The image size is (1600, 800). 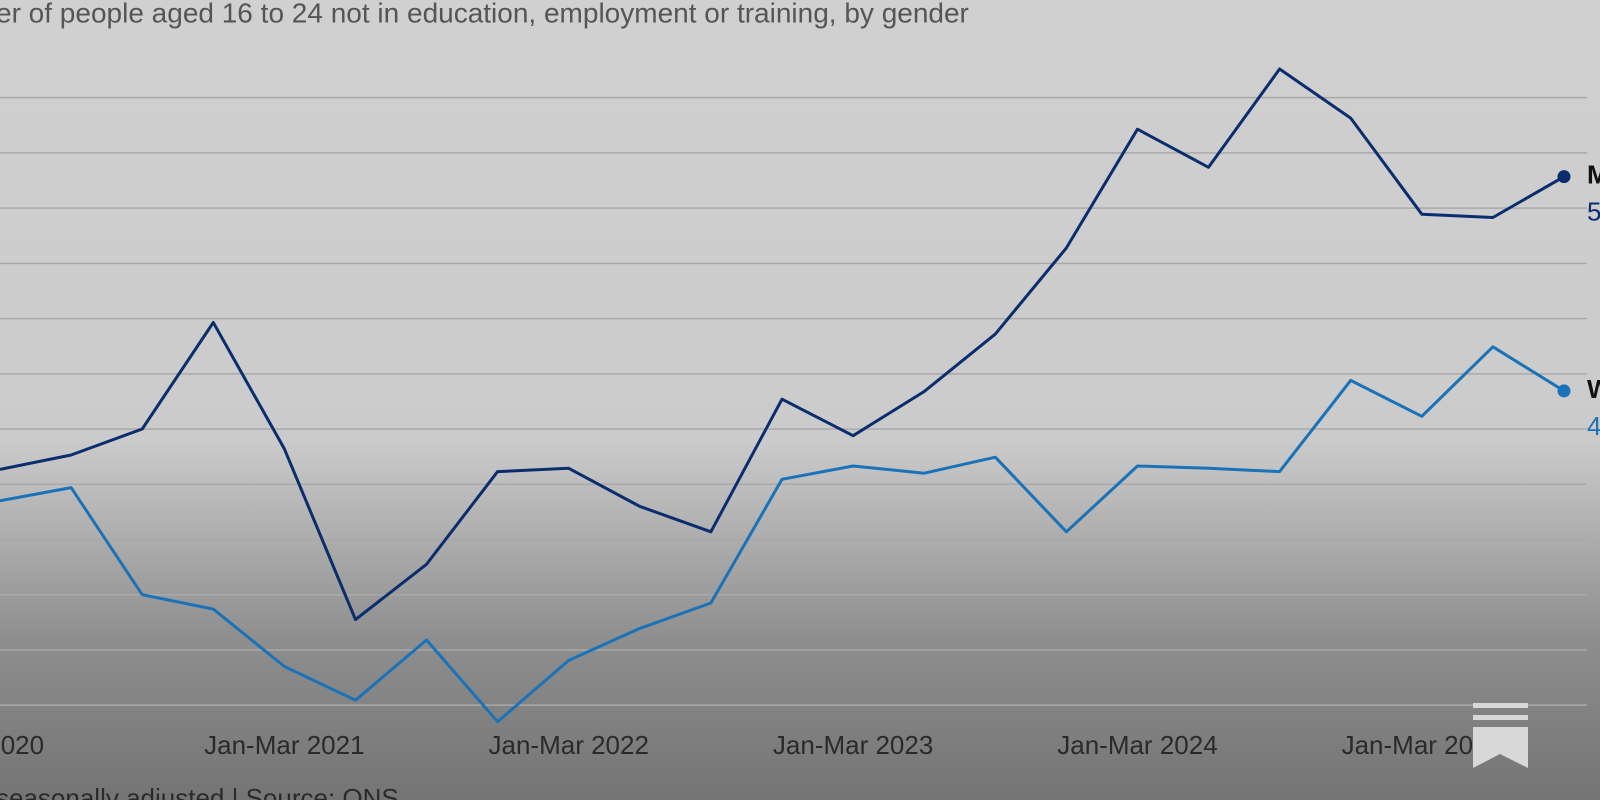 What do you see at coordinates (1593, 389) in the screenshot?
I see `legend-label: W` at bounding box center [1593, 389].